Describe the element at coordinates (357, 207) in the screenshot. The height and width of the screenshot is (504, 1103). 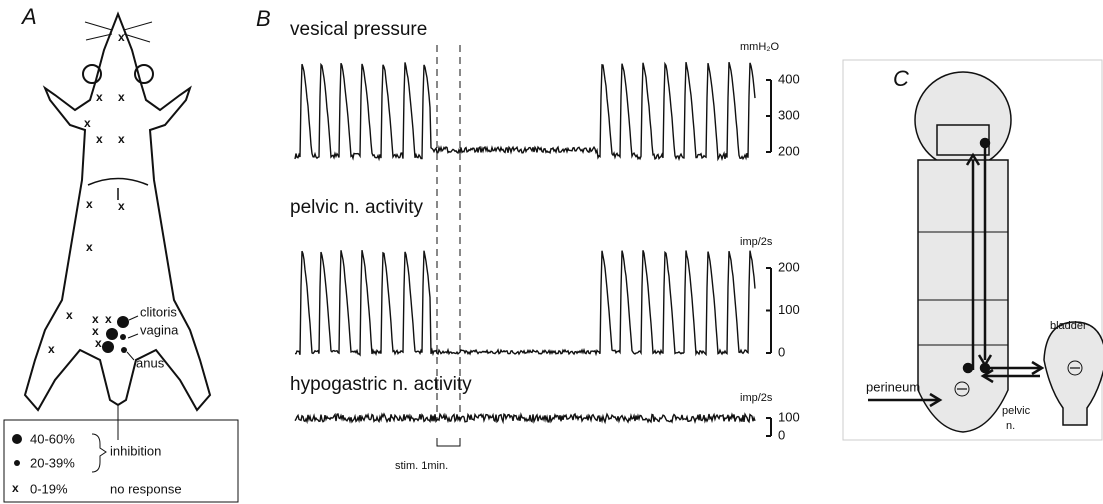
I see `trace-title: pelvic n. activity` at that location.